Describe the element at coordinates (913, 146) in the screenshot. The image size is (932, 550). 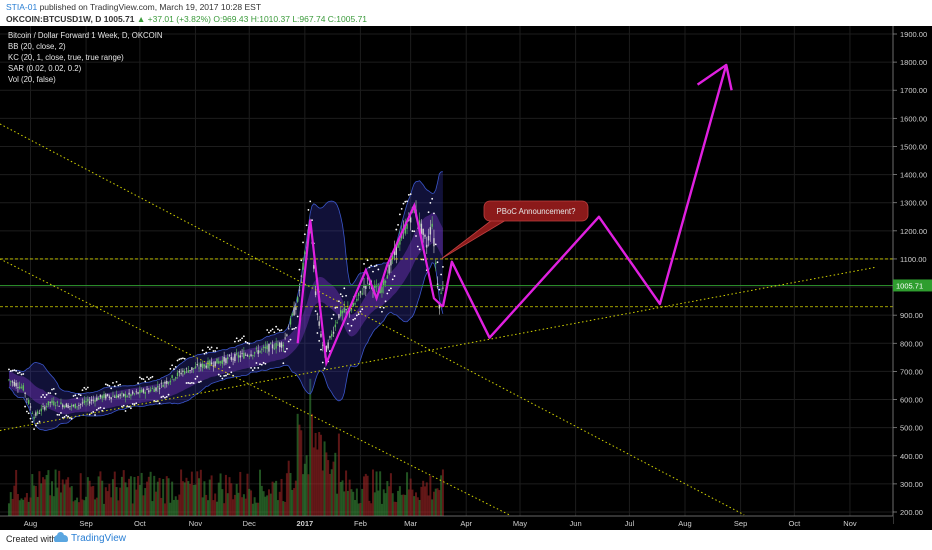
I see `y-tick-label: 1500.00` at that location.